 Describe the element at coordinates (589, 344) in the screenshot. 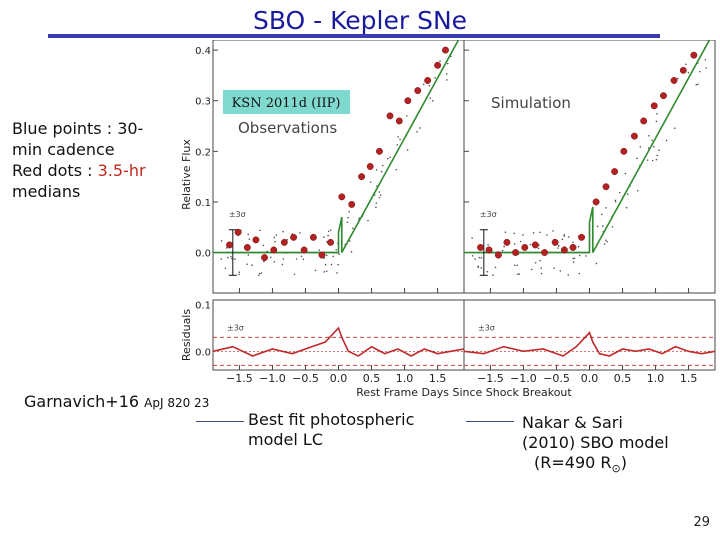

I see `residual-line` at that location.